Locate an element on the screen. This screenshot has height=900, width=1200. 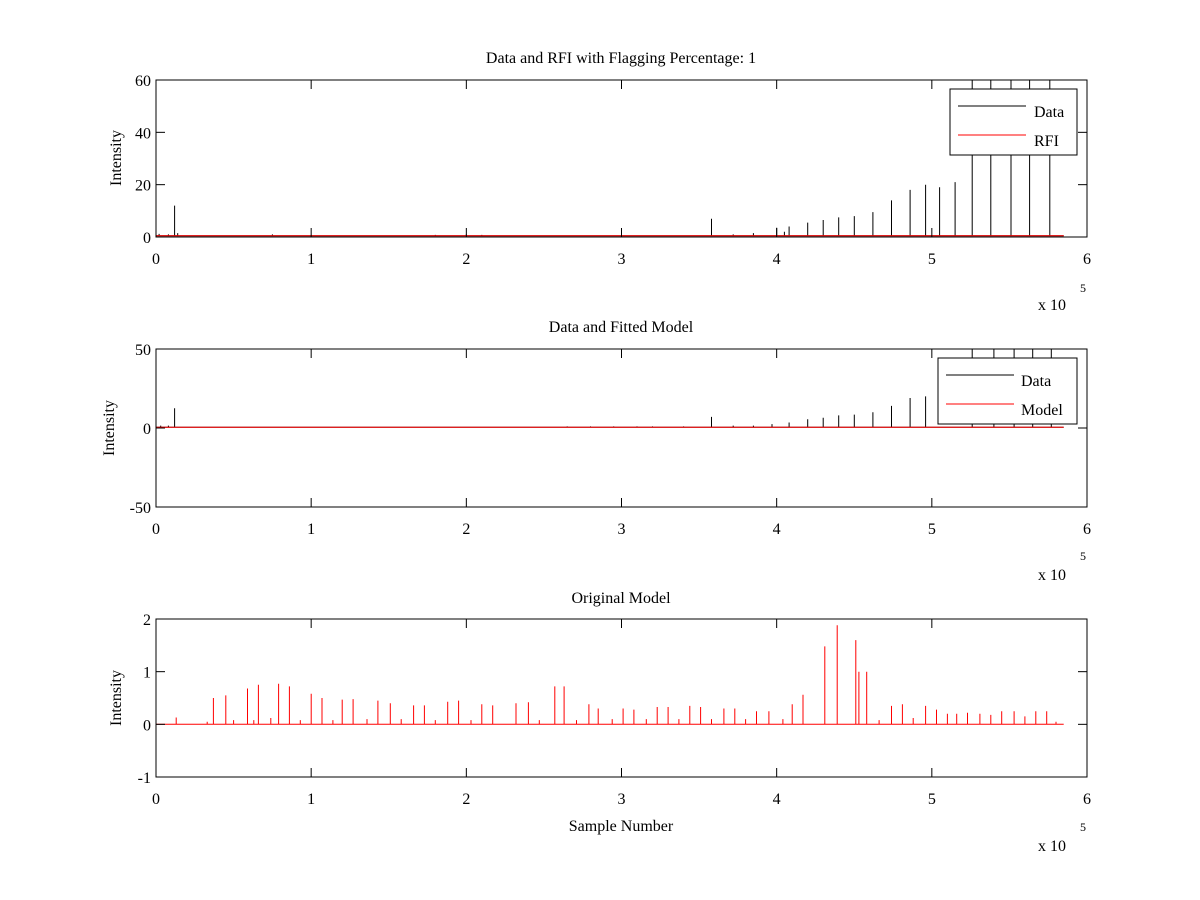
y-tick-label: -1 is located at coordinates (144, 778).